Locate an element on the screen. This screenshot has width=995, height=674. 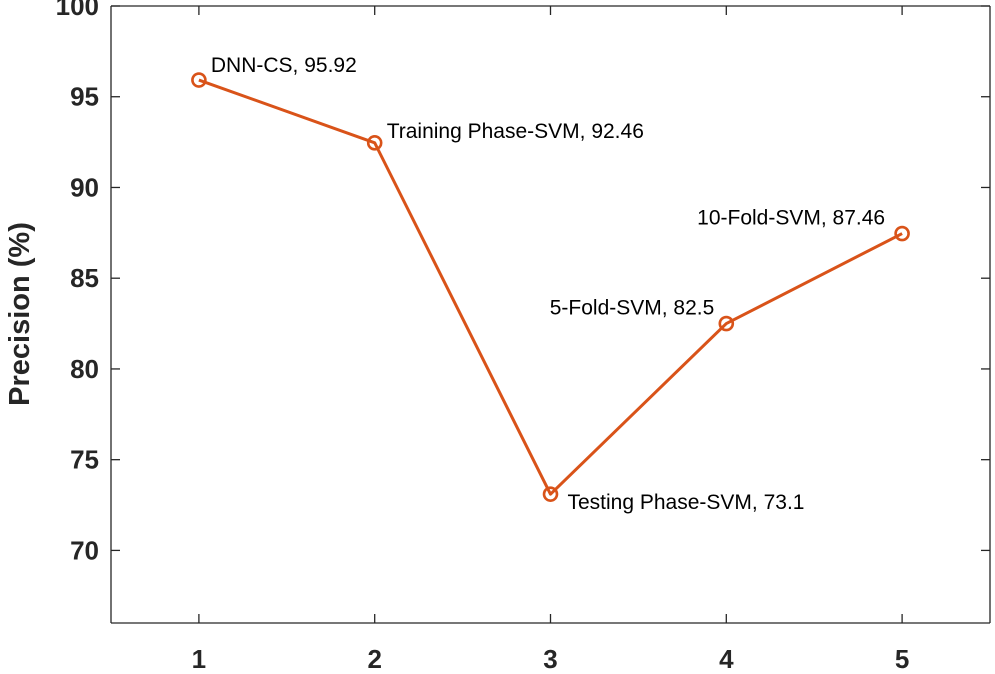
data-point-label: 10-Fold-SVM, 87.46 is located at coordinates (791, 218).